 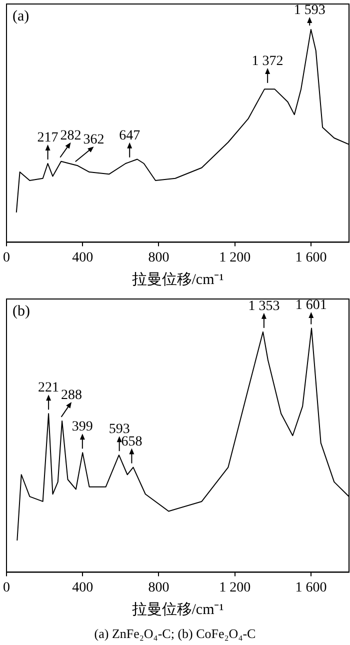 What do you see at coordinates (264, 306) in the screenshot?
I see `annotation: 1 353` at bounding box center [264, 306].